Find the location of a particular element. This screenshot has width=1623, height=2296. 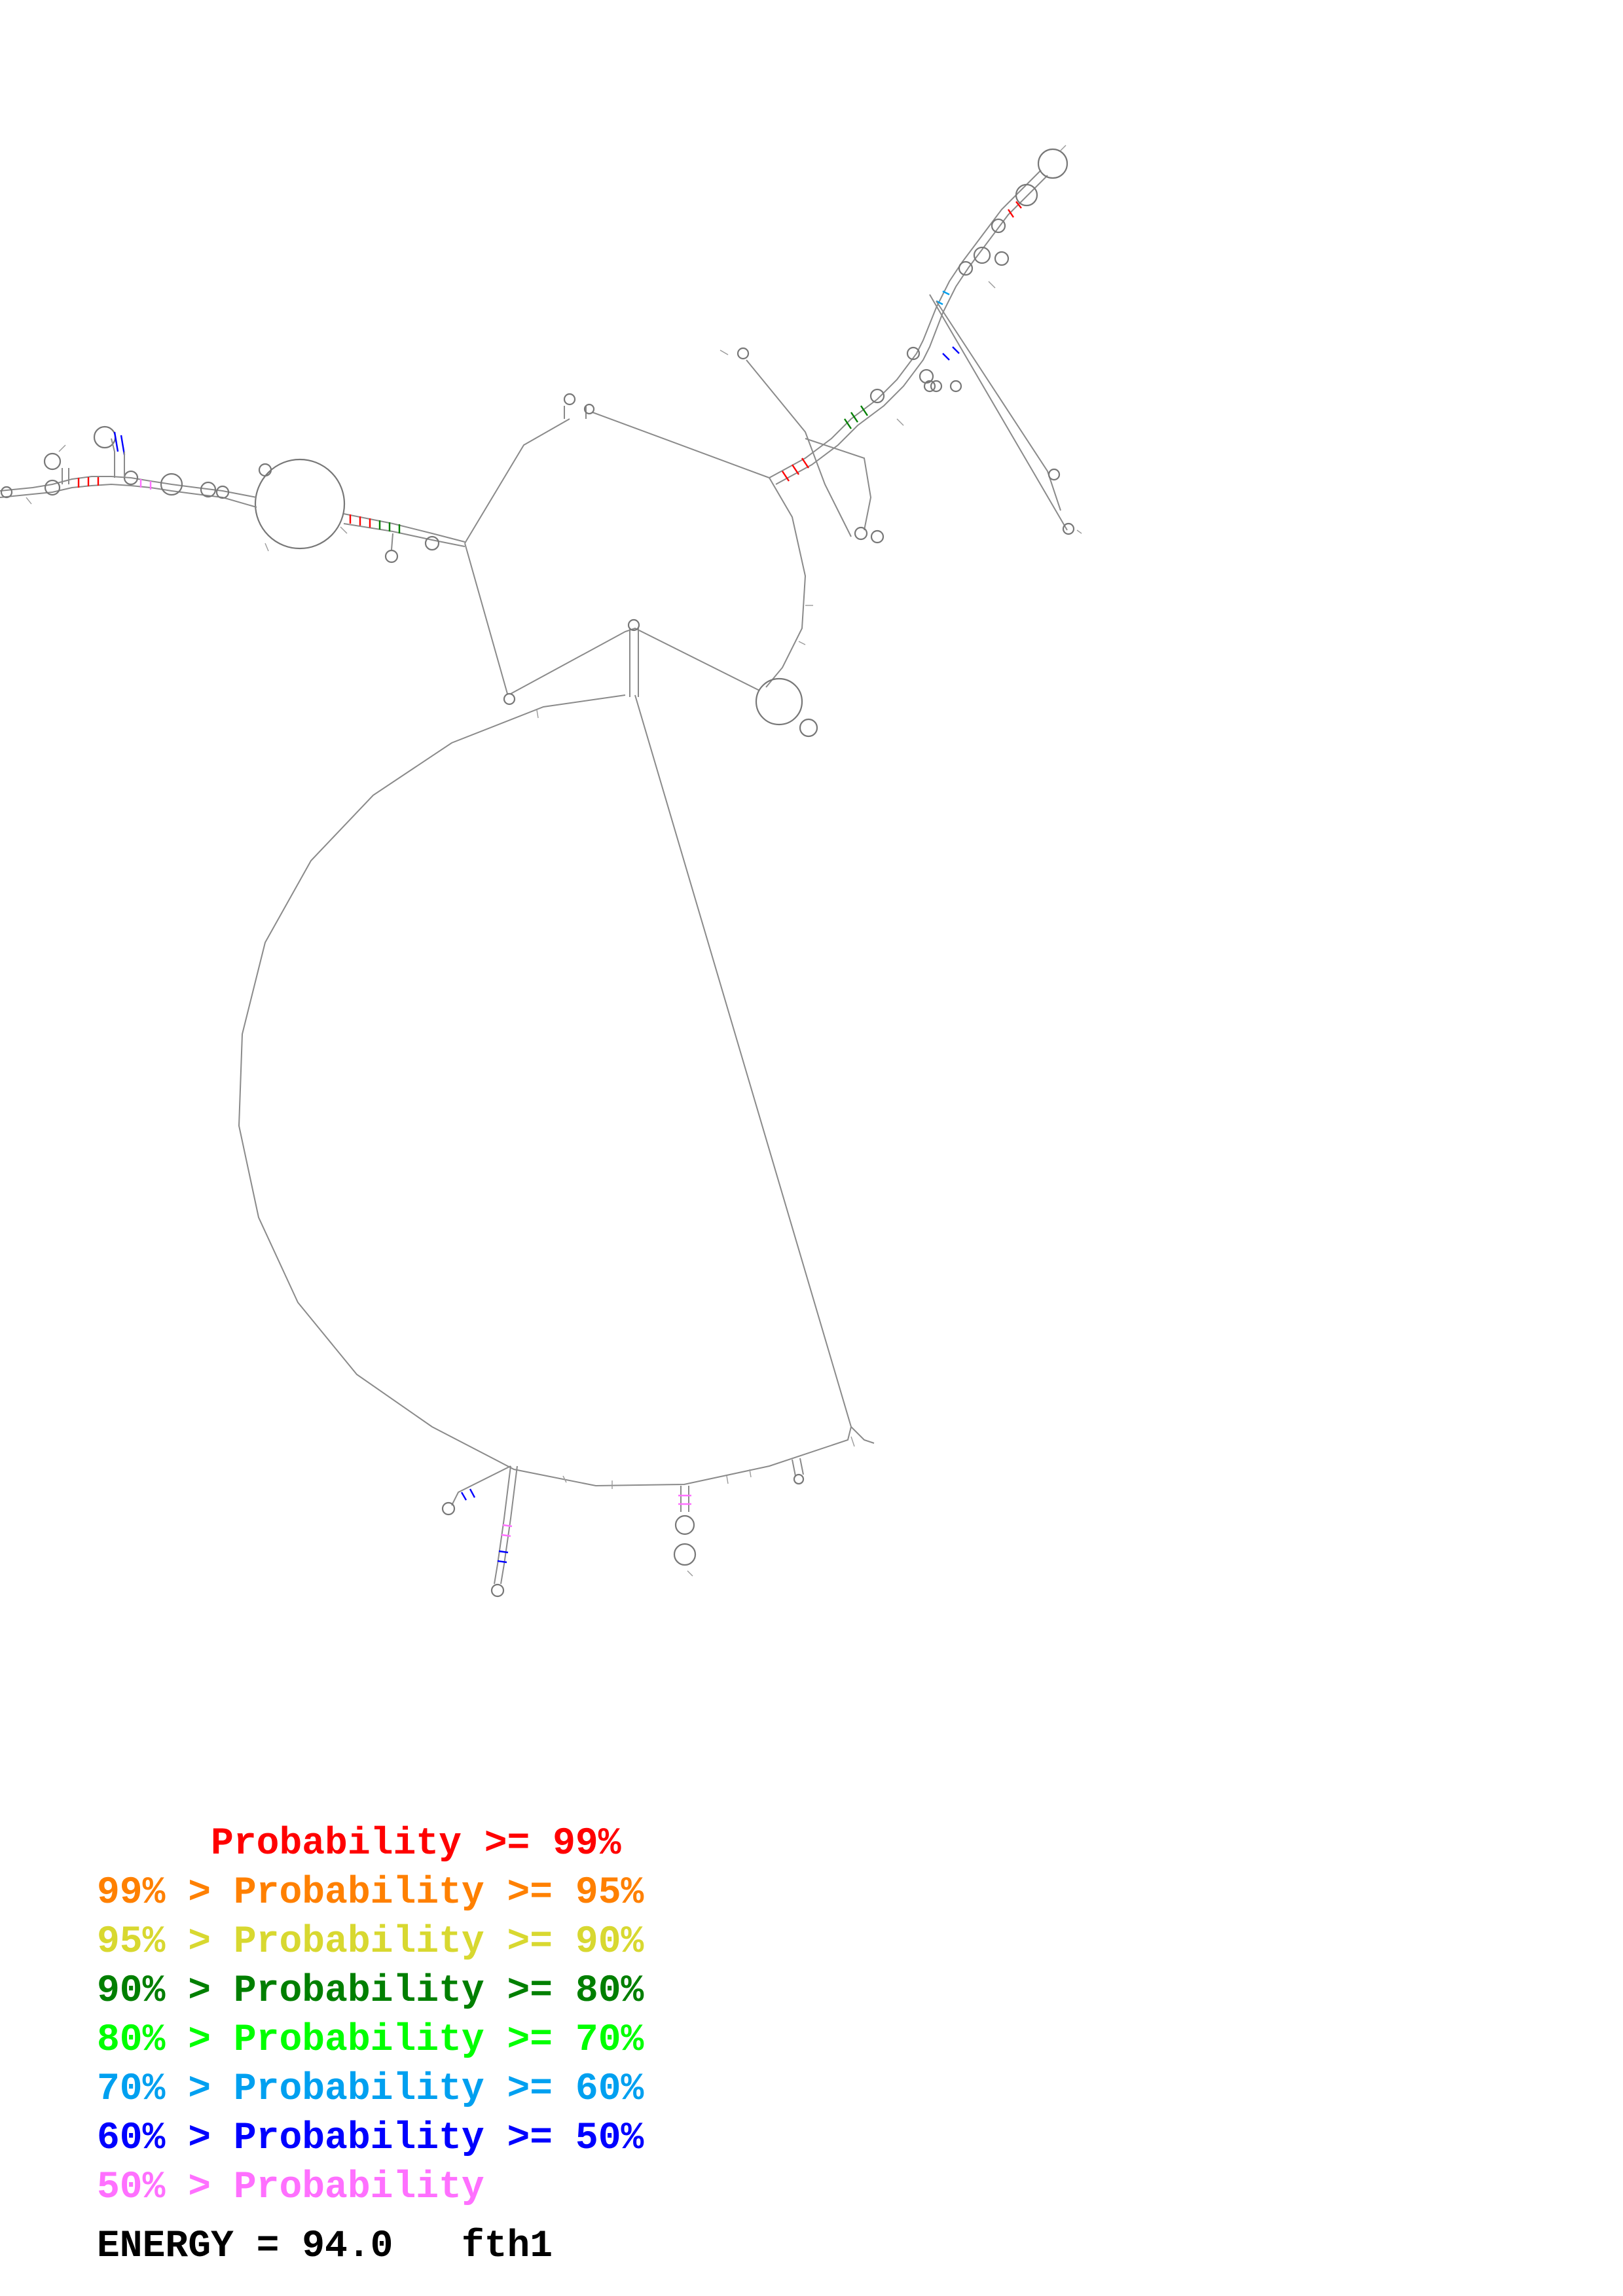

left-chain-backbone is located at coordinates (128, 487).